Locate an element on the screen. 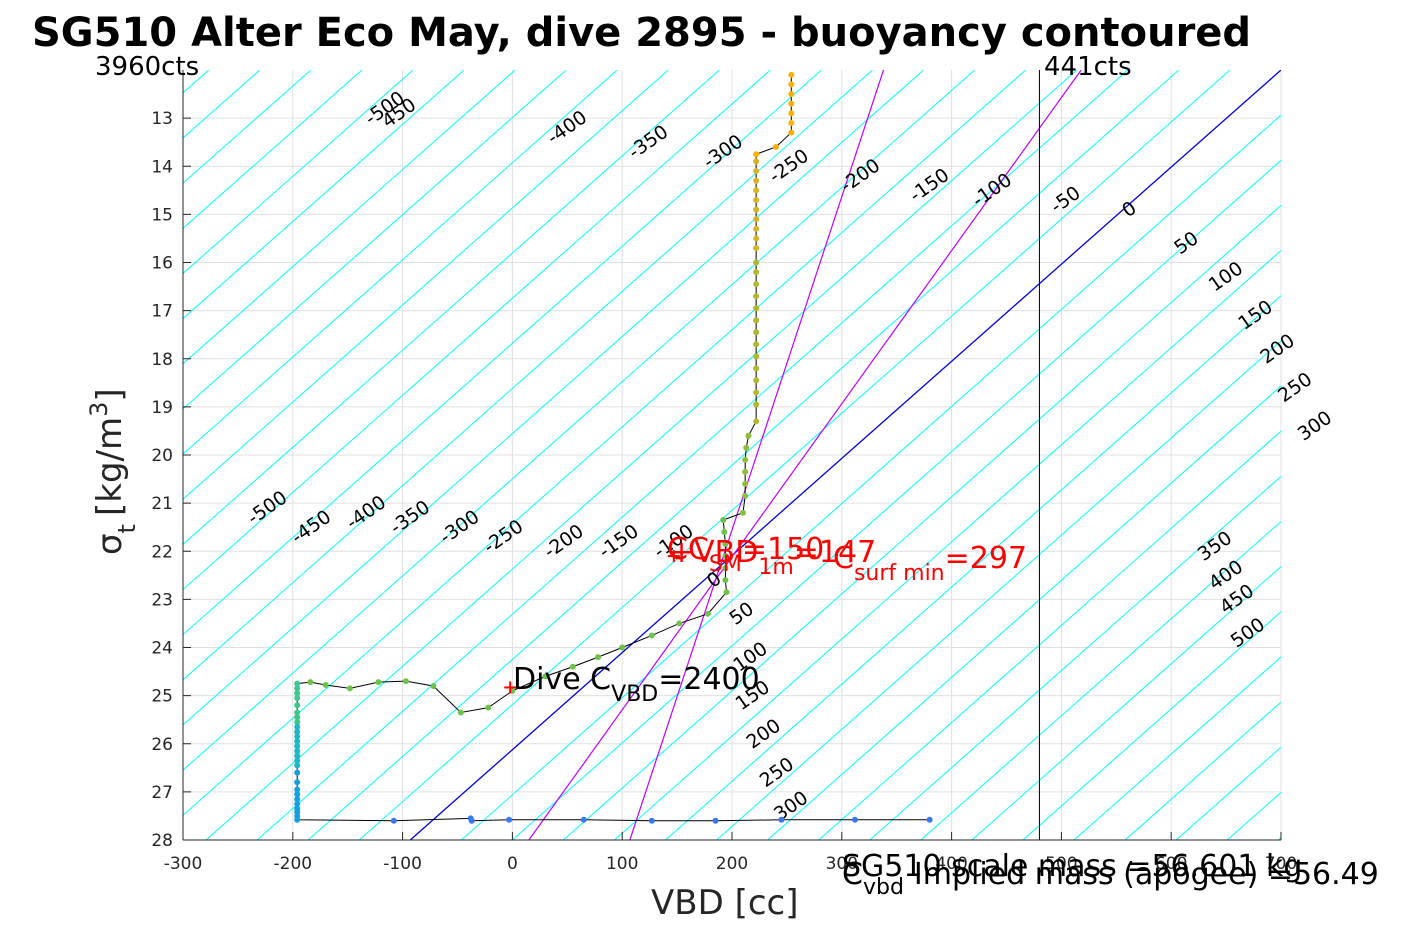 This screenshot has width=1417, height=945. x-axis-label: VBD [cc] is located at coordinates (725, 903).